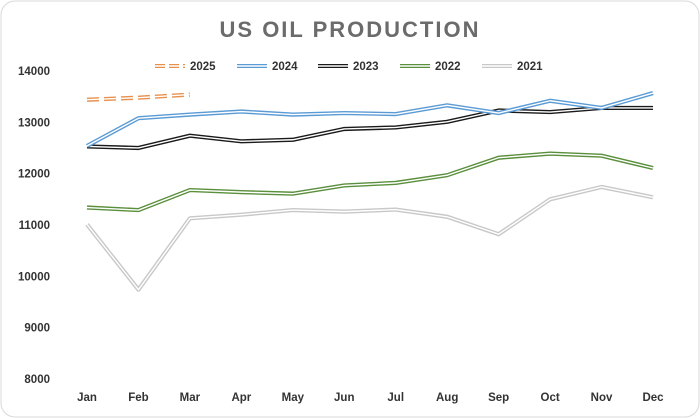 The height and width of the screenshot is (418, 700). What do you see at coordinates (34, 226) in the screenshot?
I see `y-tick-label: 11000` at bounding box center [34, 226].